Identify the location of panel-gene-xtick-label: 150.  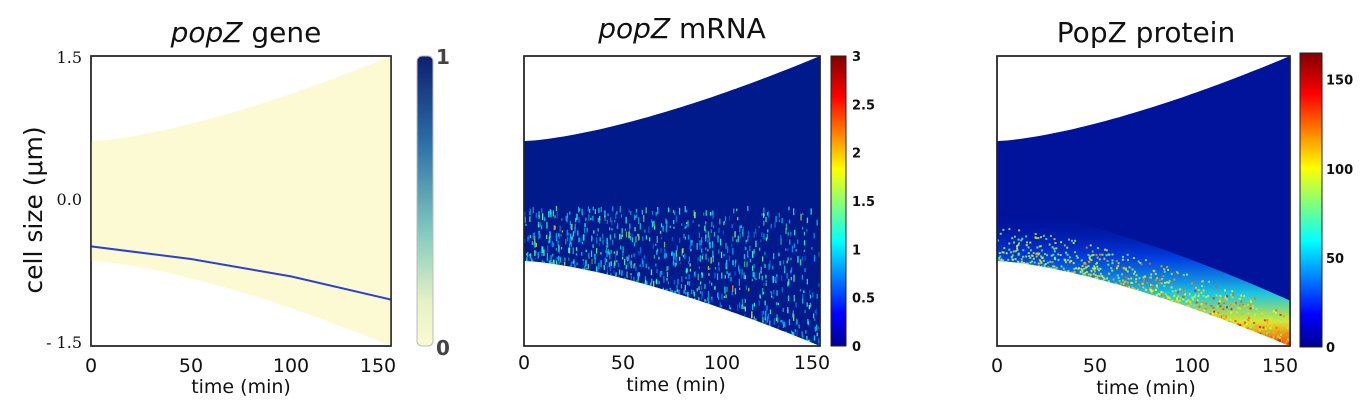
(378, 366).